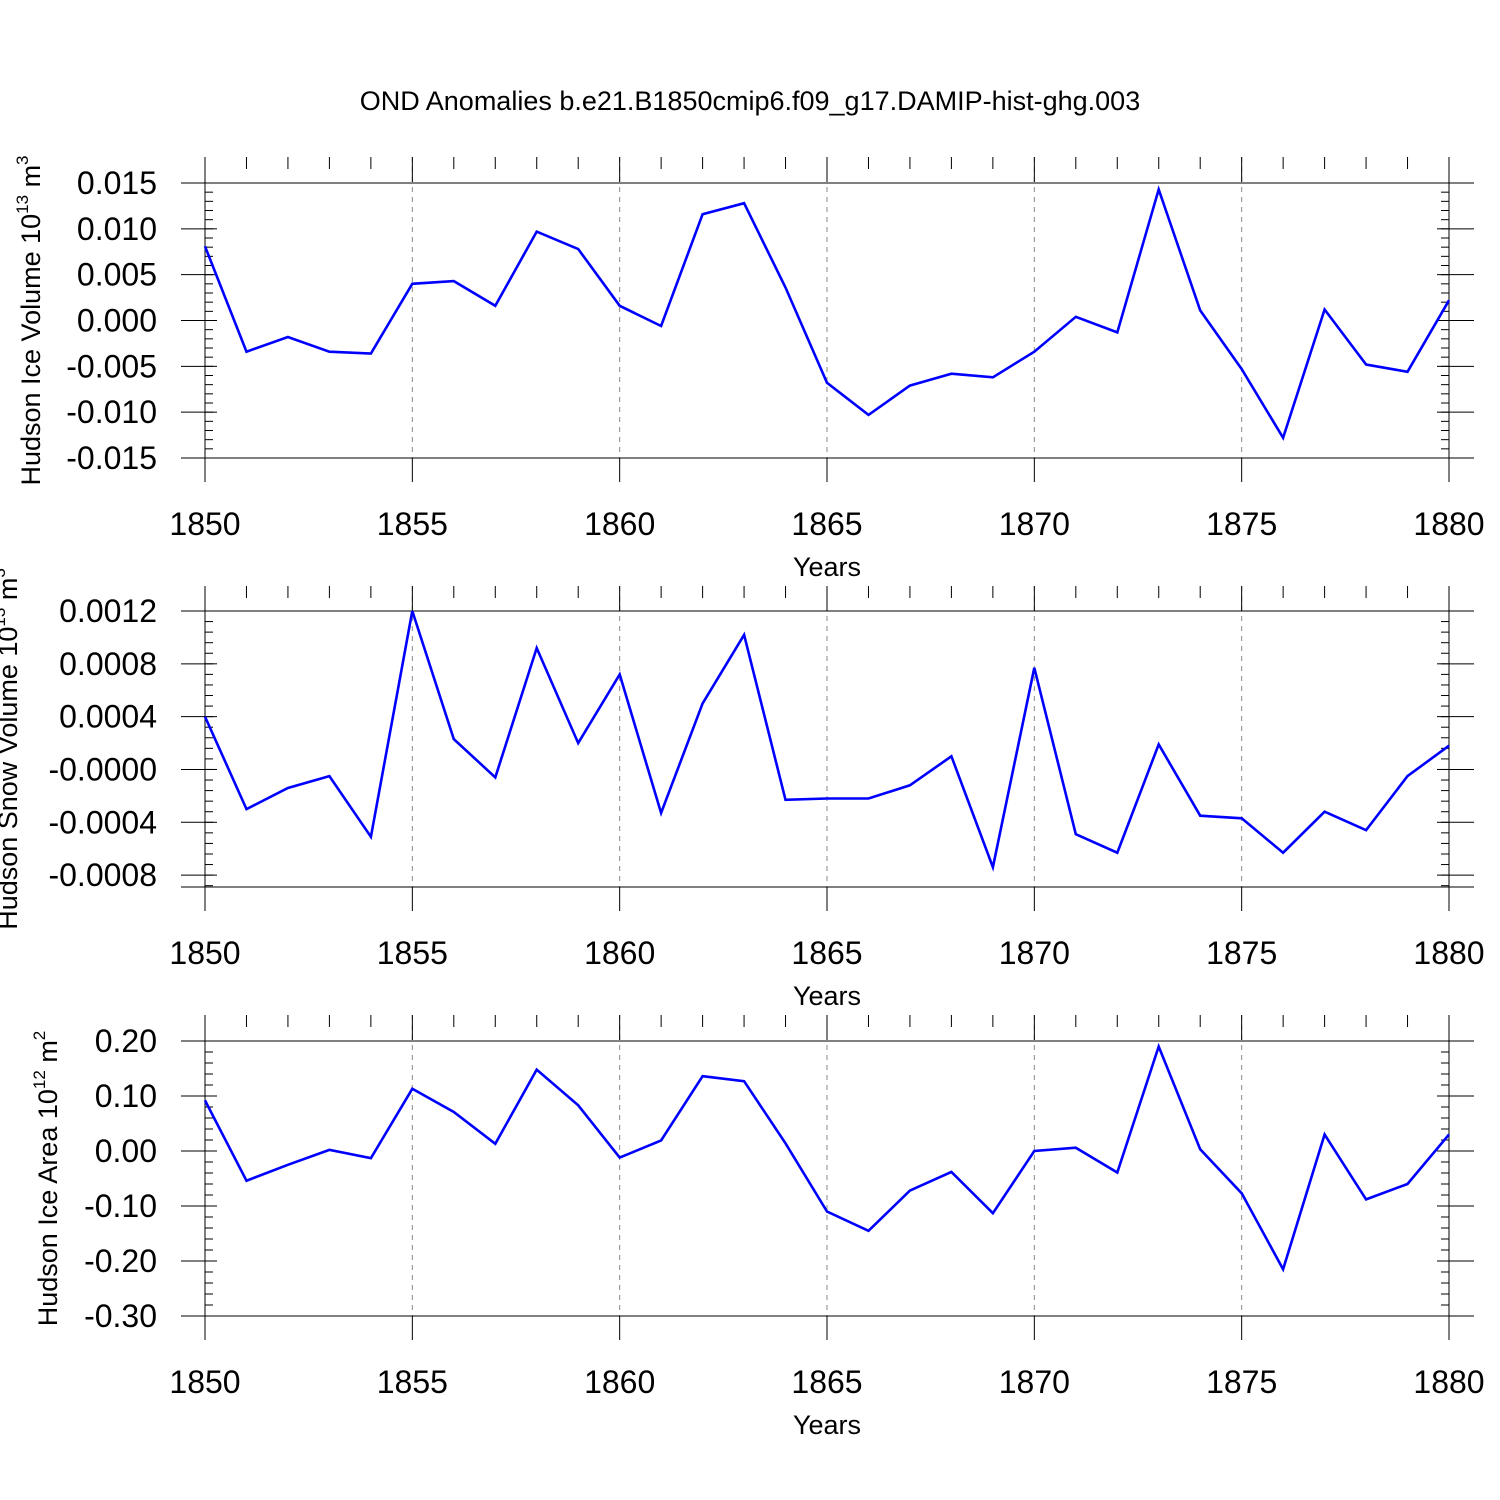  I want to click on y-tick-label: 0.00, so click(126, 1151).